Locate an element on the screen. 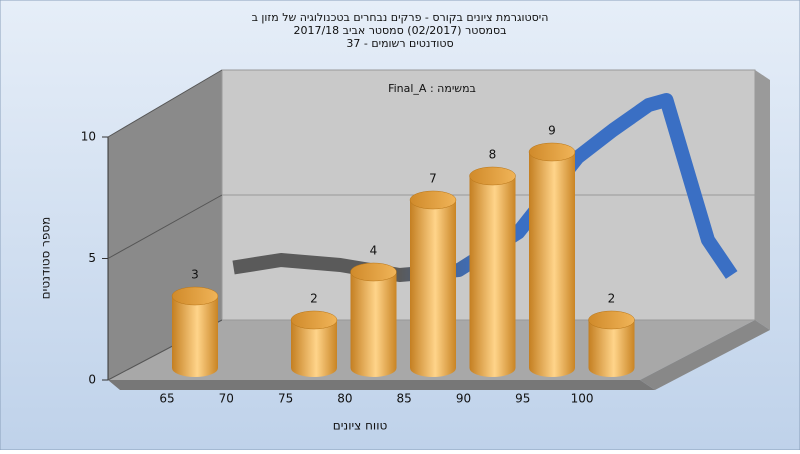 The height and width of the screenshot is (454, 800). data-label: 9 is located at coordinates (552, 131).